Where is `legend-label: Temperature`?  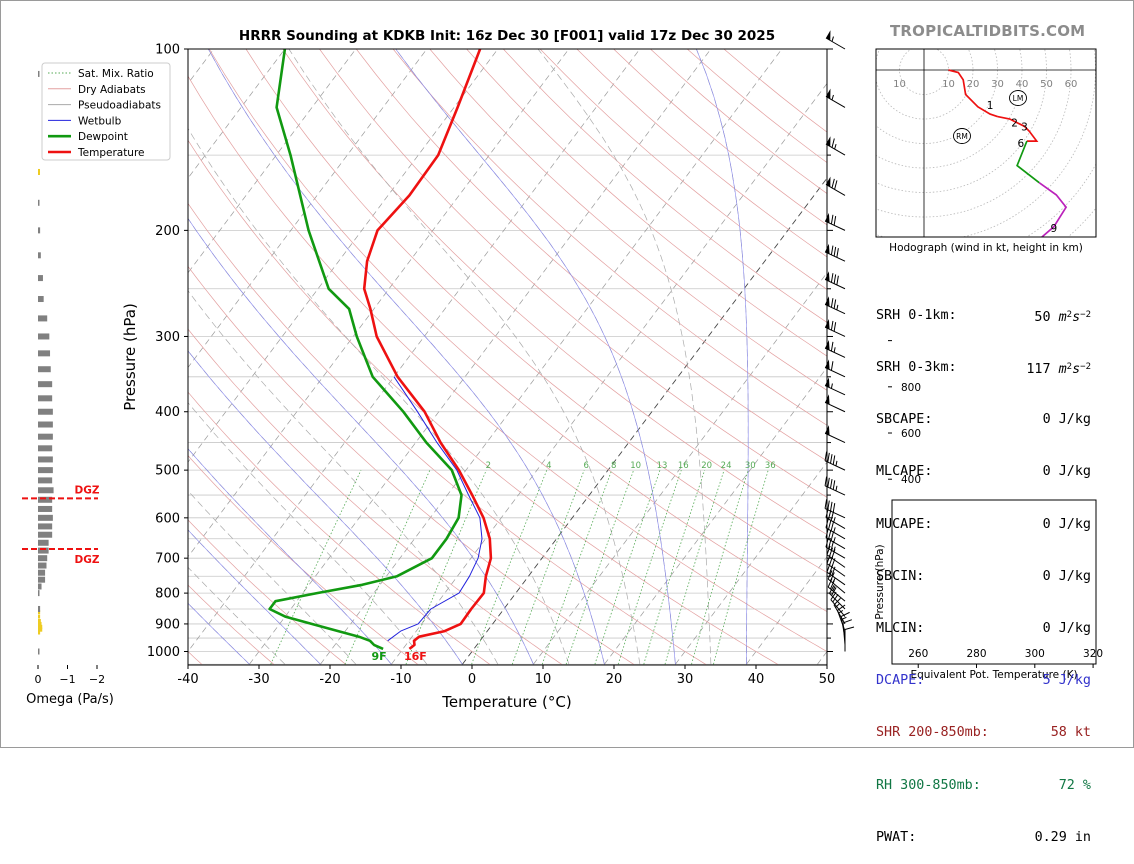
legend-label: Temperature is located at coordinates (111, 153).